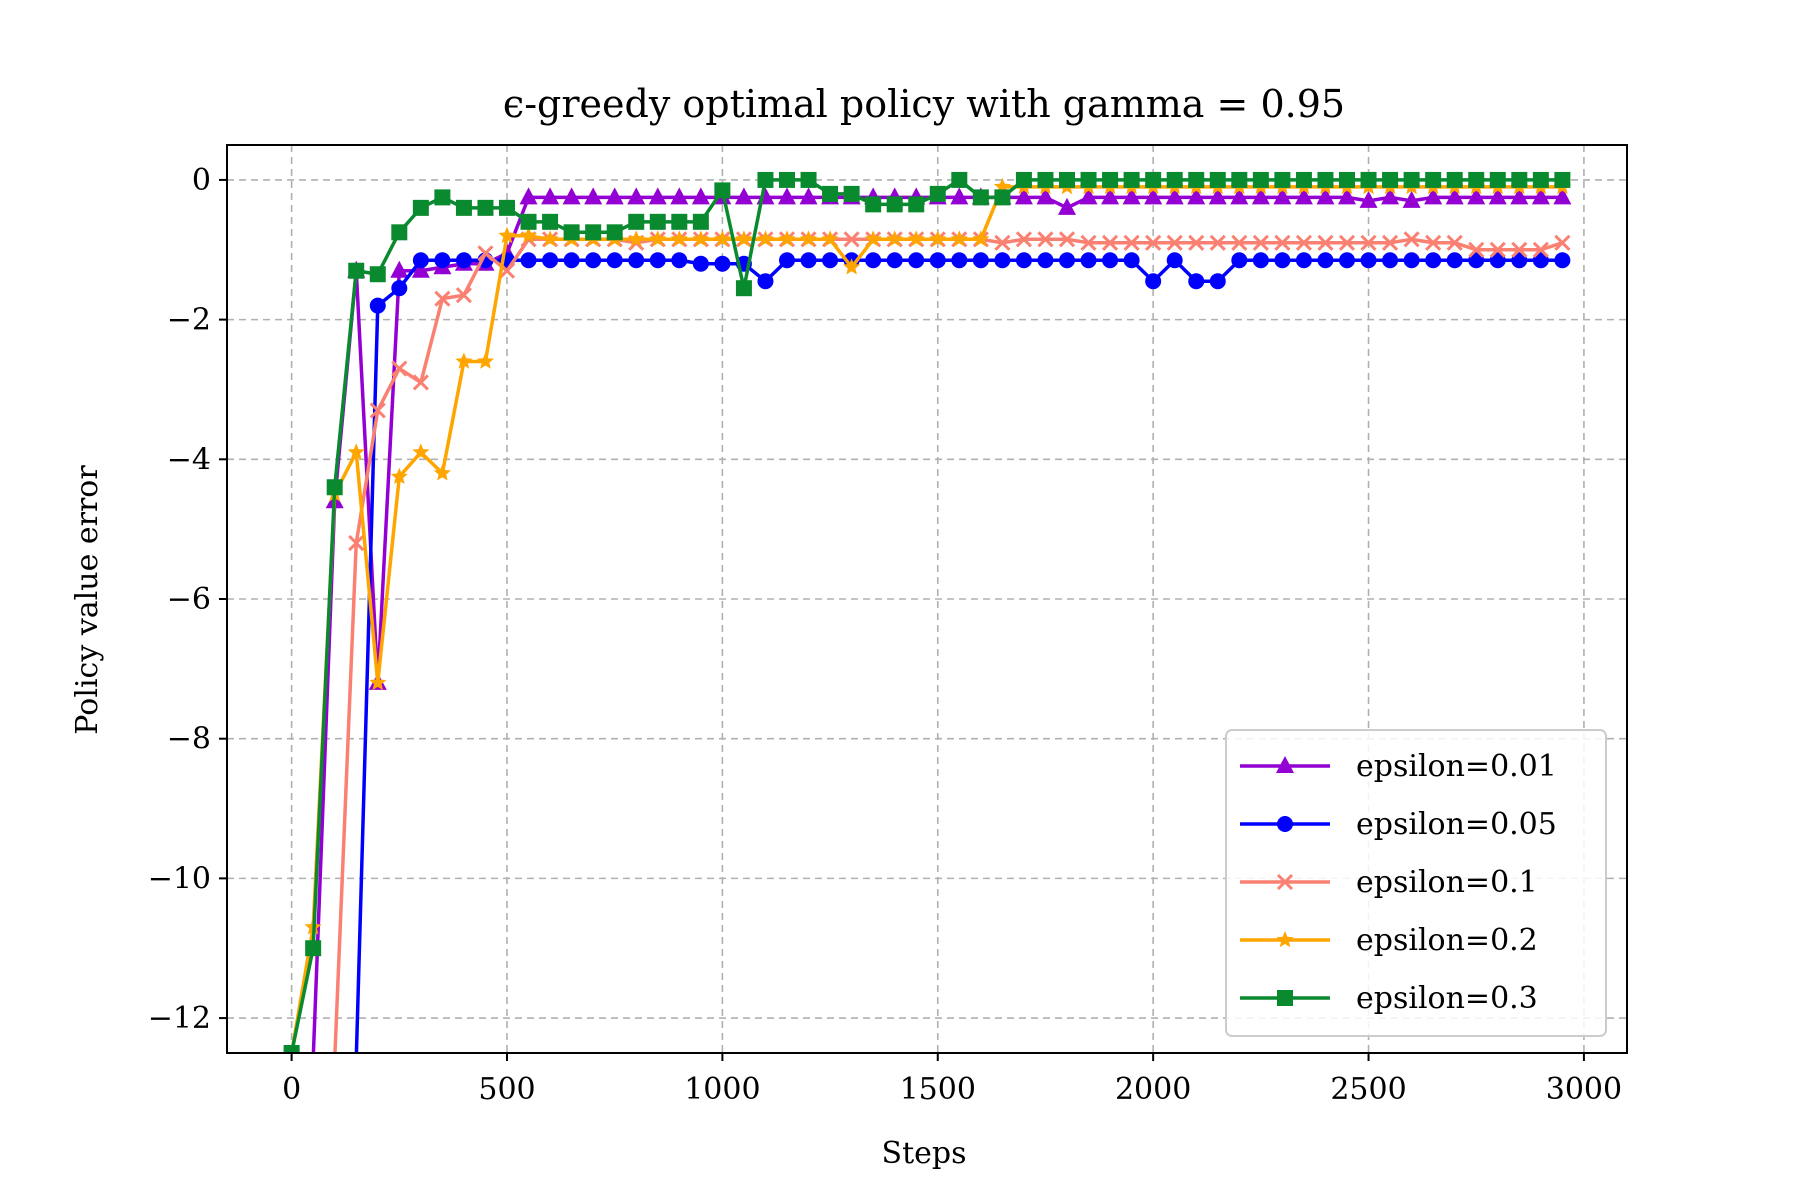 The width and height of the screenshot is (1800, 1200). What do you see at coordinates (179, 1018) in the screenshot?
I see `y-tick-label: −12` at bounding box center [179, 1018].